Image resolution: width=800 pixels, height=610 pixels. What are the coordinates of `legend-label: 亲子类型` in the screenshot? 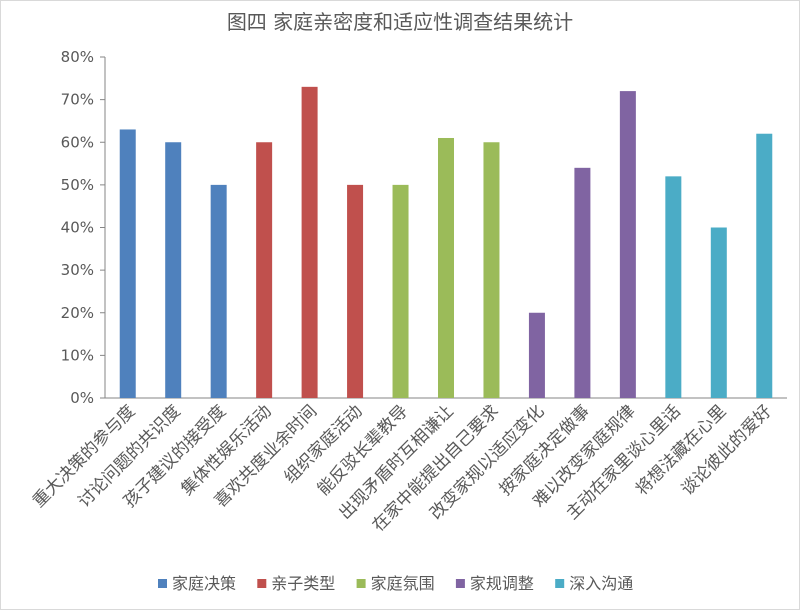 It's located at (303, 583).